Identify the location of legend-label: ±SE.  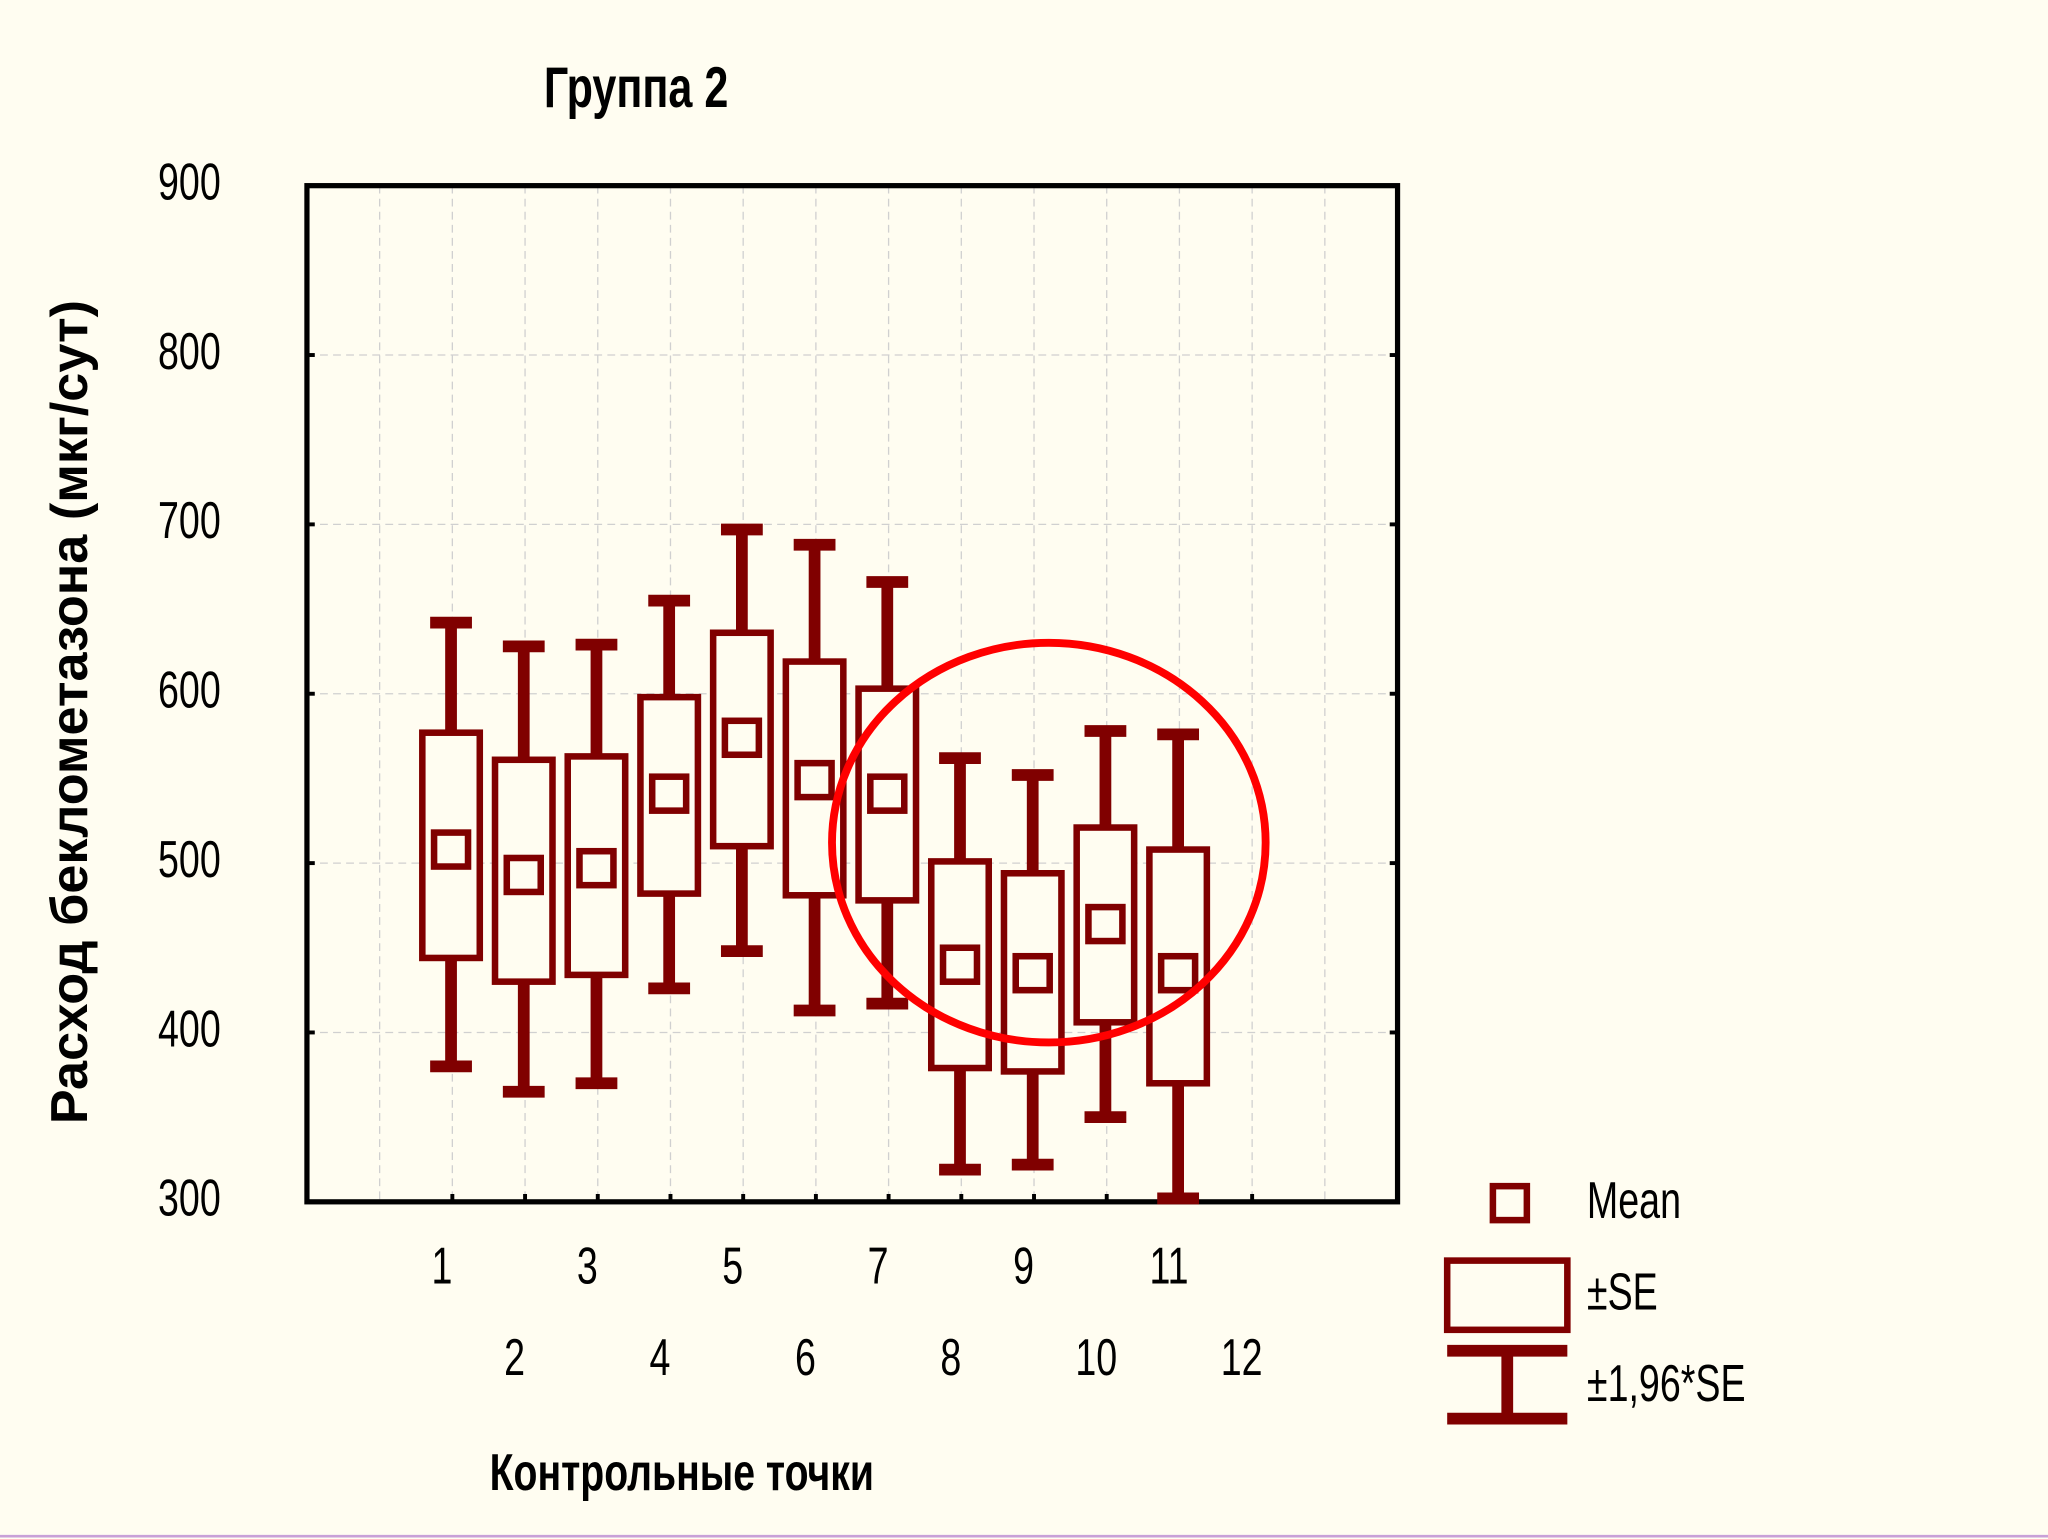
(1622, 1292).